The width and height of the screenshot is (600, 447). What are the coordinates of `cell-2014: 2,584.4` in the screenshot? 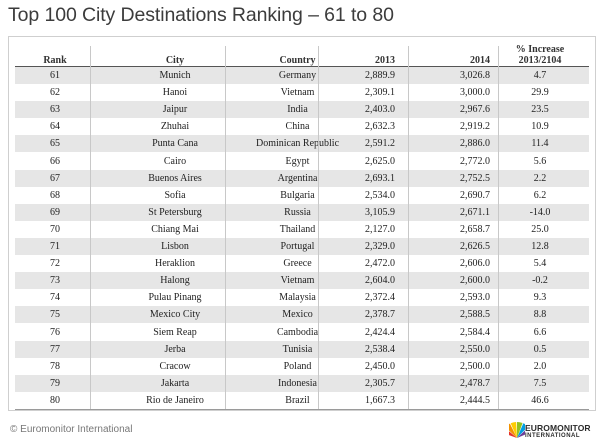 It's located at (475, 332).